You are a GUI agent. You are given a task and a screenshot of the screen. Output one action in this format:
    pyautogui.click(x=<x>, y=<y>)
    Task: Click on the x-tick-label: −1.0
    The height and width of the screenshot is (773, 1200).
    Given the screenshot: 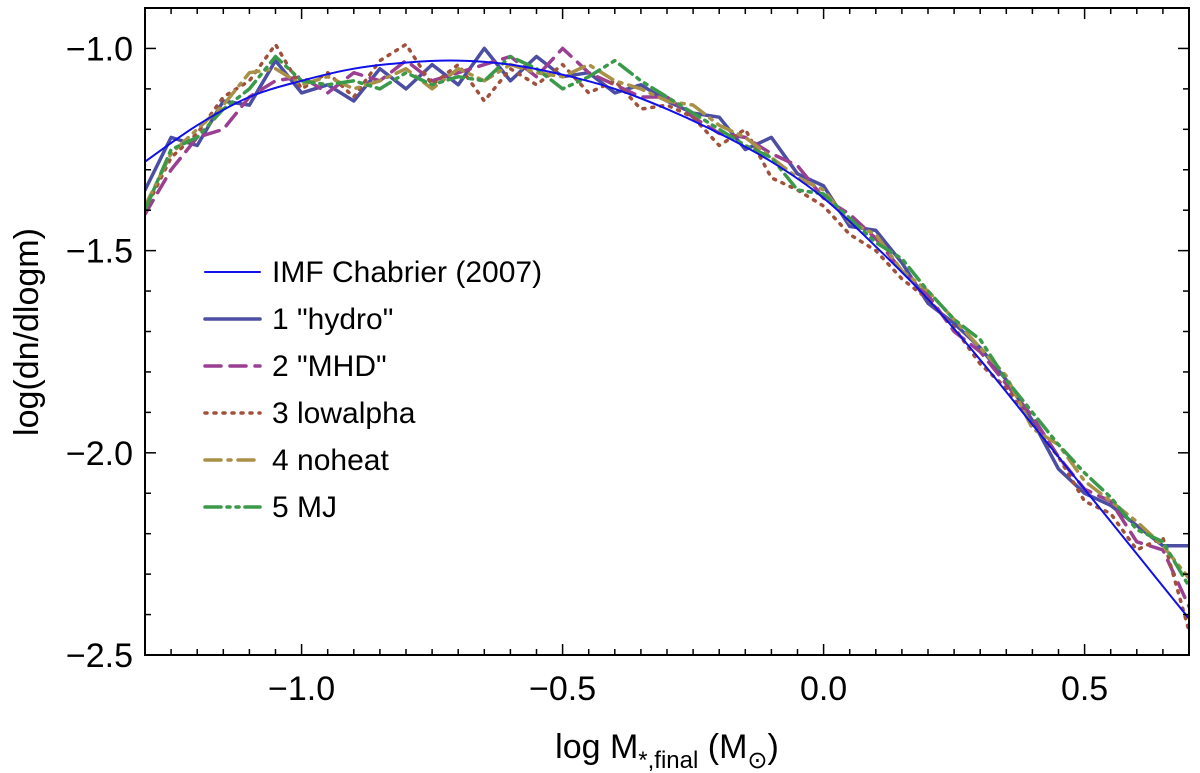 What is the action you would take?
    pyautogui.click(x=301, y=689)
    